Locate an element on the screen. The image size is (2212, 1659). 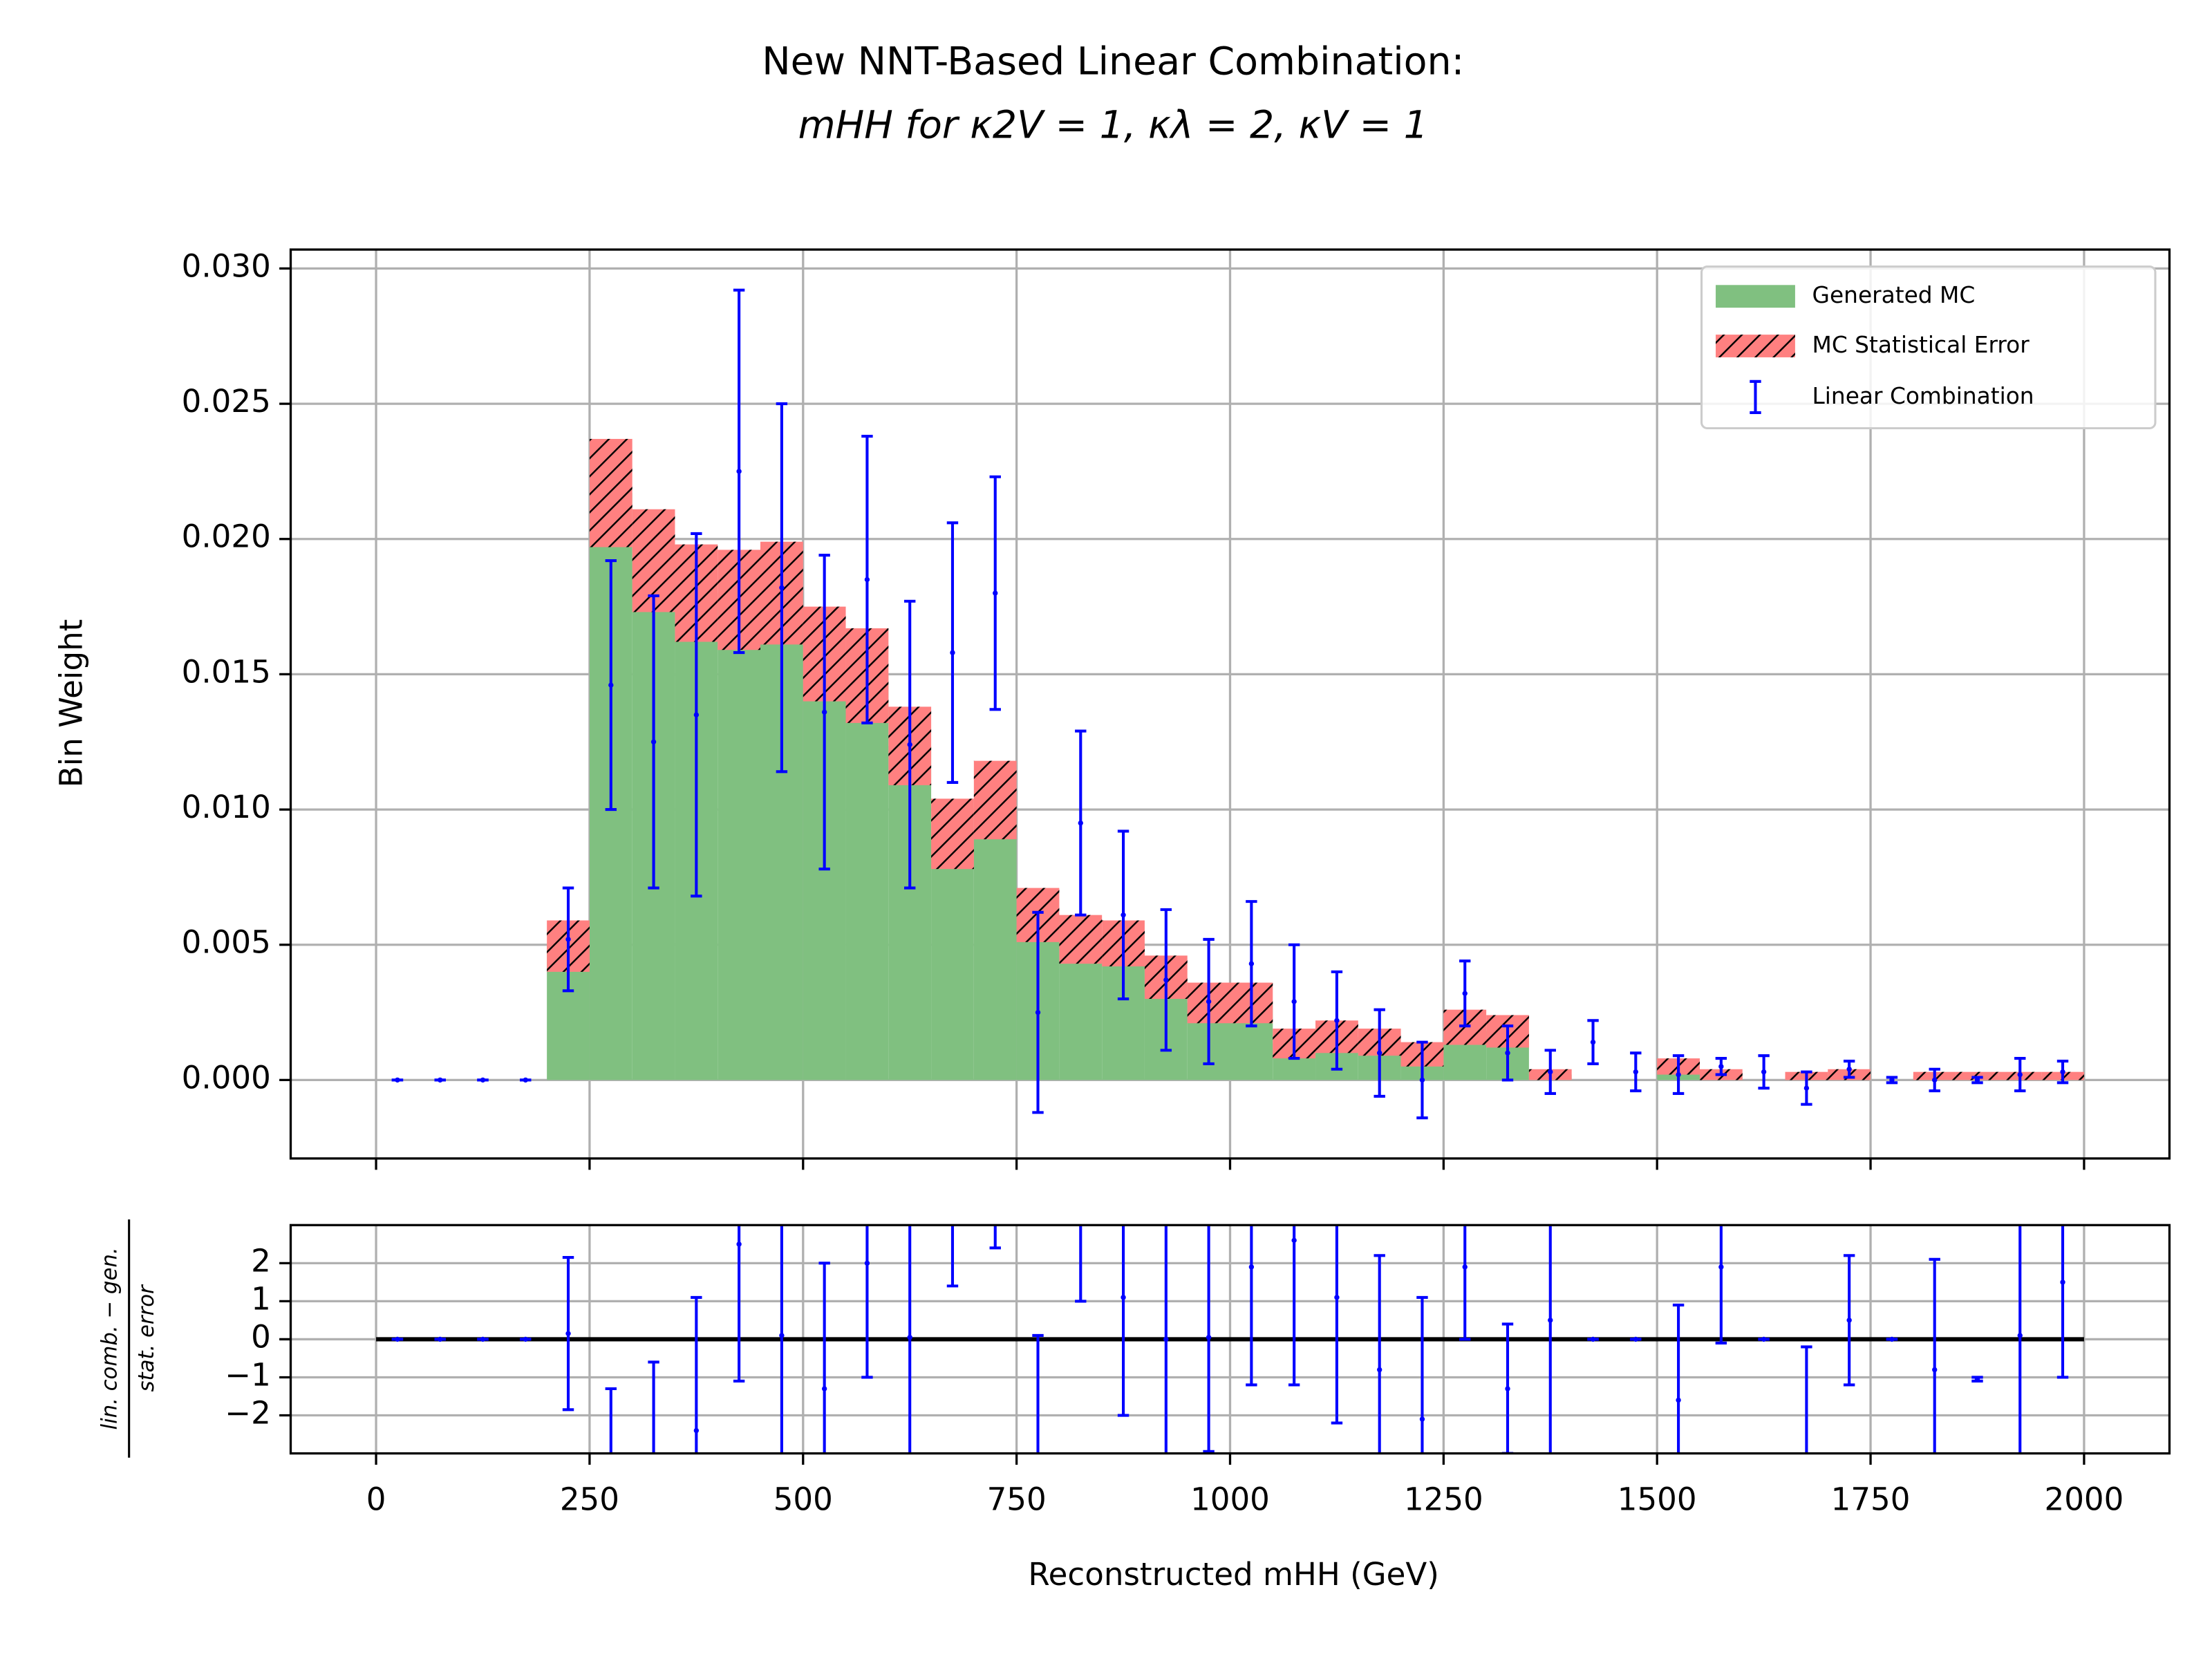
ratio-y-label-denominator: stat. error is located at coordinates (146, 1338).